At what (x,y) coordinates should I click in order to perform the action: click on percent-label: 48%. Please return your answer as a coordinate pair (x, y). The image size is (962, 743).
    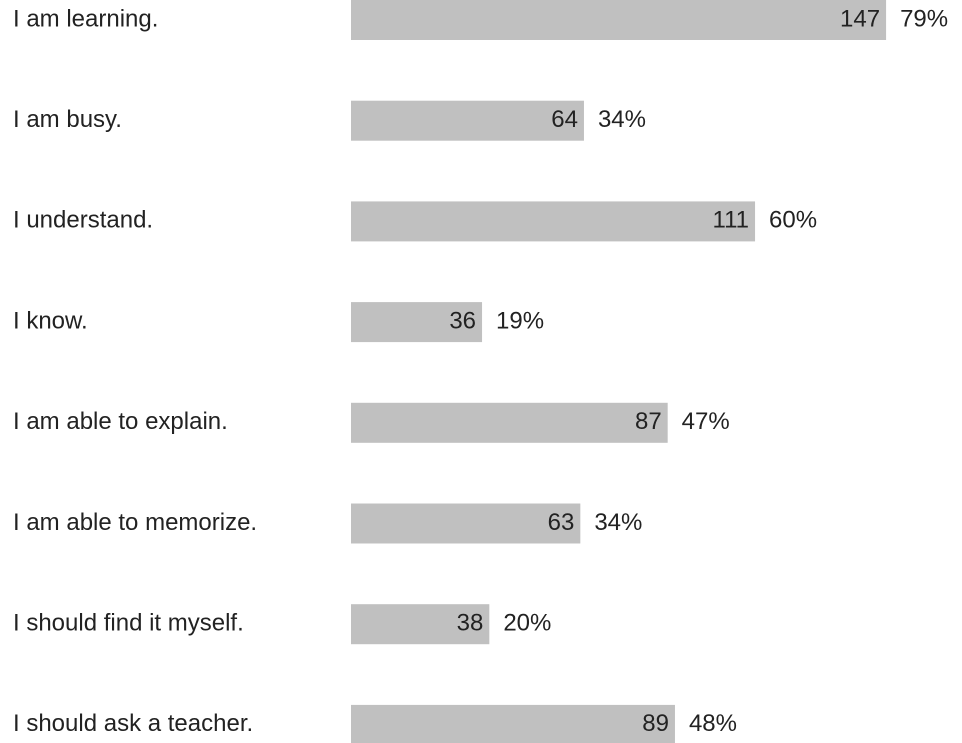
    Looking at the image, I should click on (713, 723).